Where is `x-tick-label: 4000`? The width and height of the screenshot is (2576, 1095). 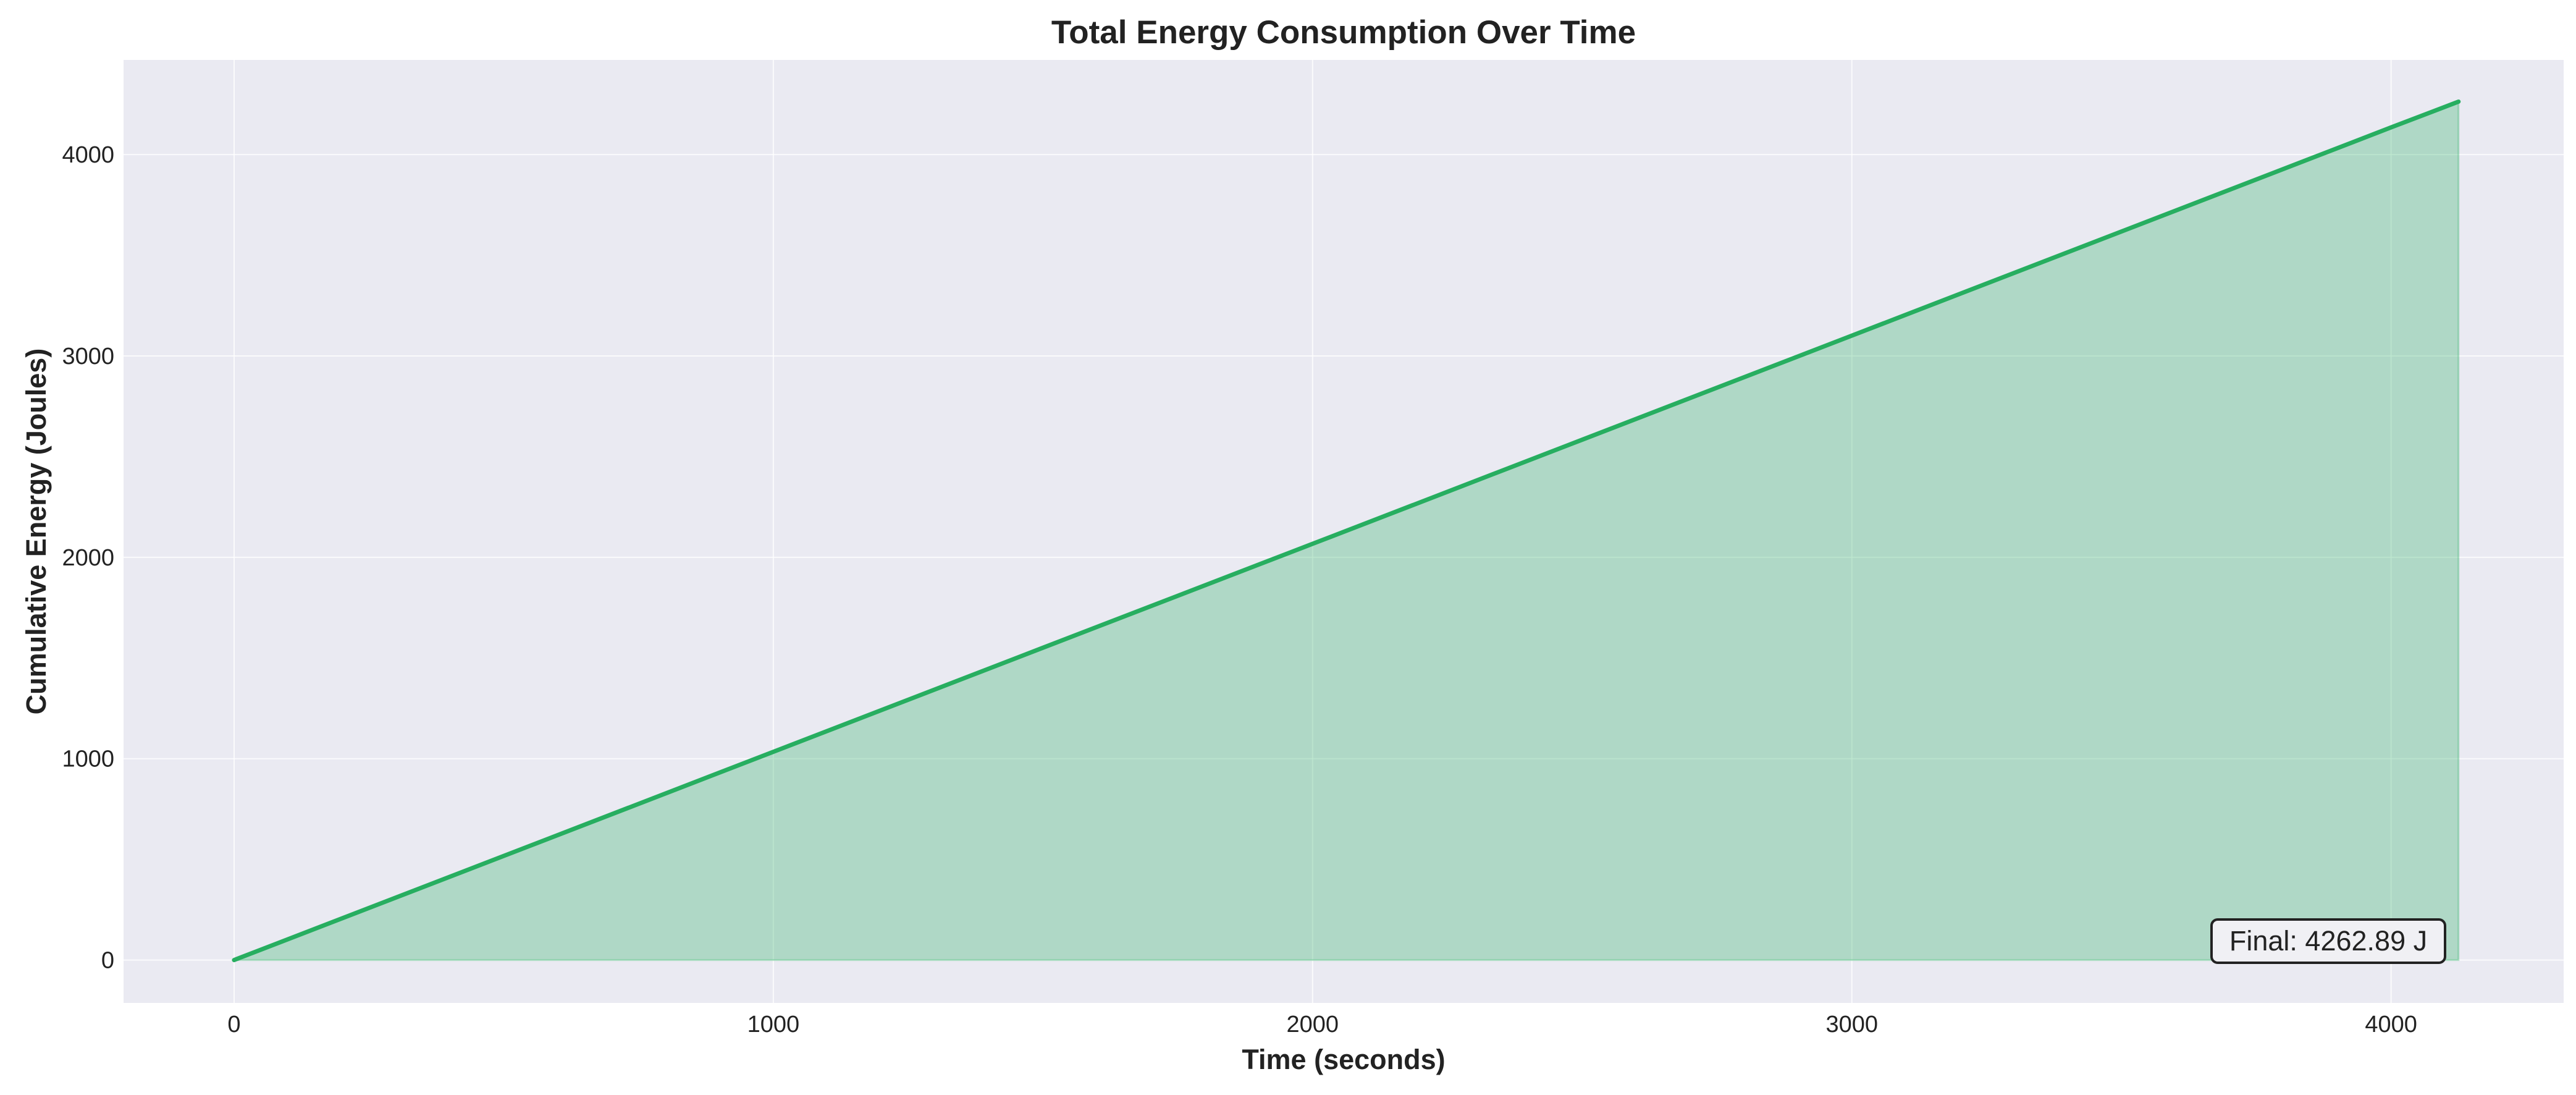
x-tick-label: 4000 is located at coordinates (2391, 1025).